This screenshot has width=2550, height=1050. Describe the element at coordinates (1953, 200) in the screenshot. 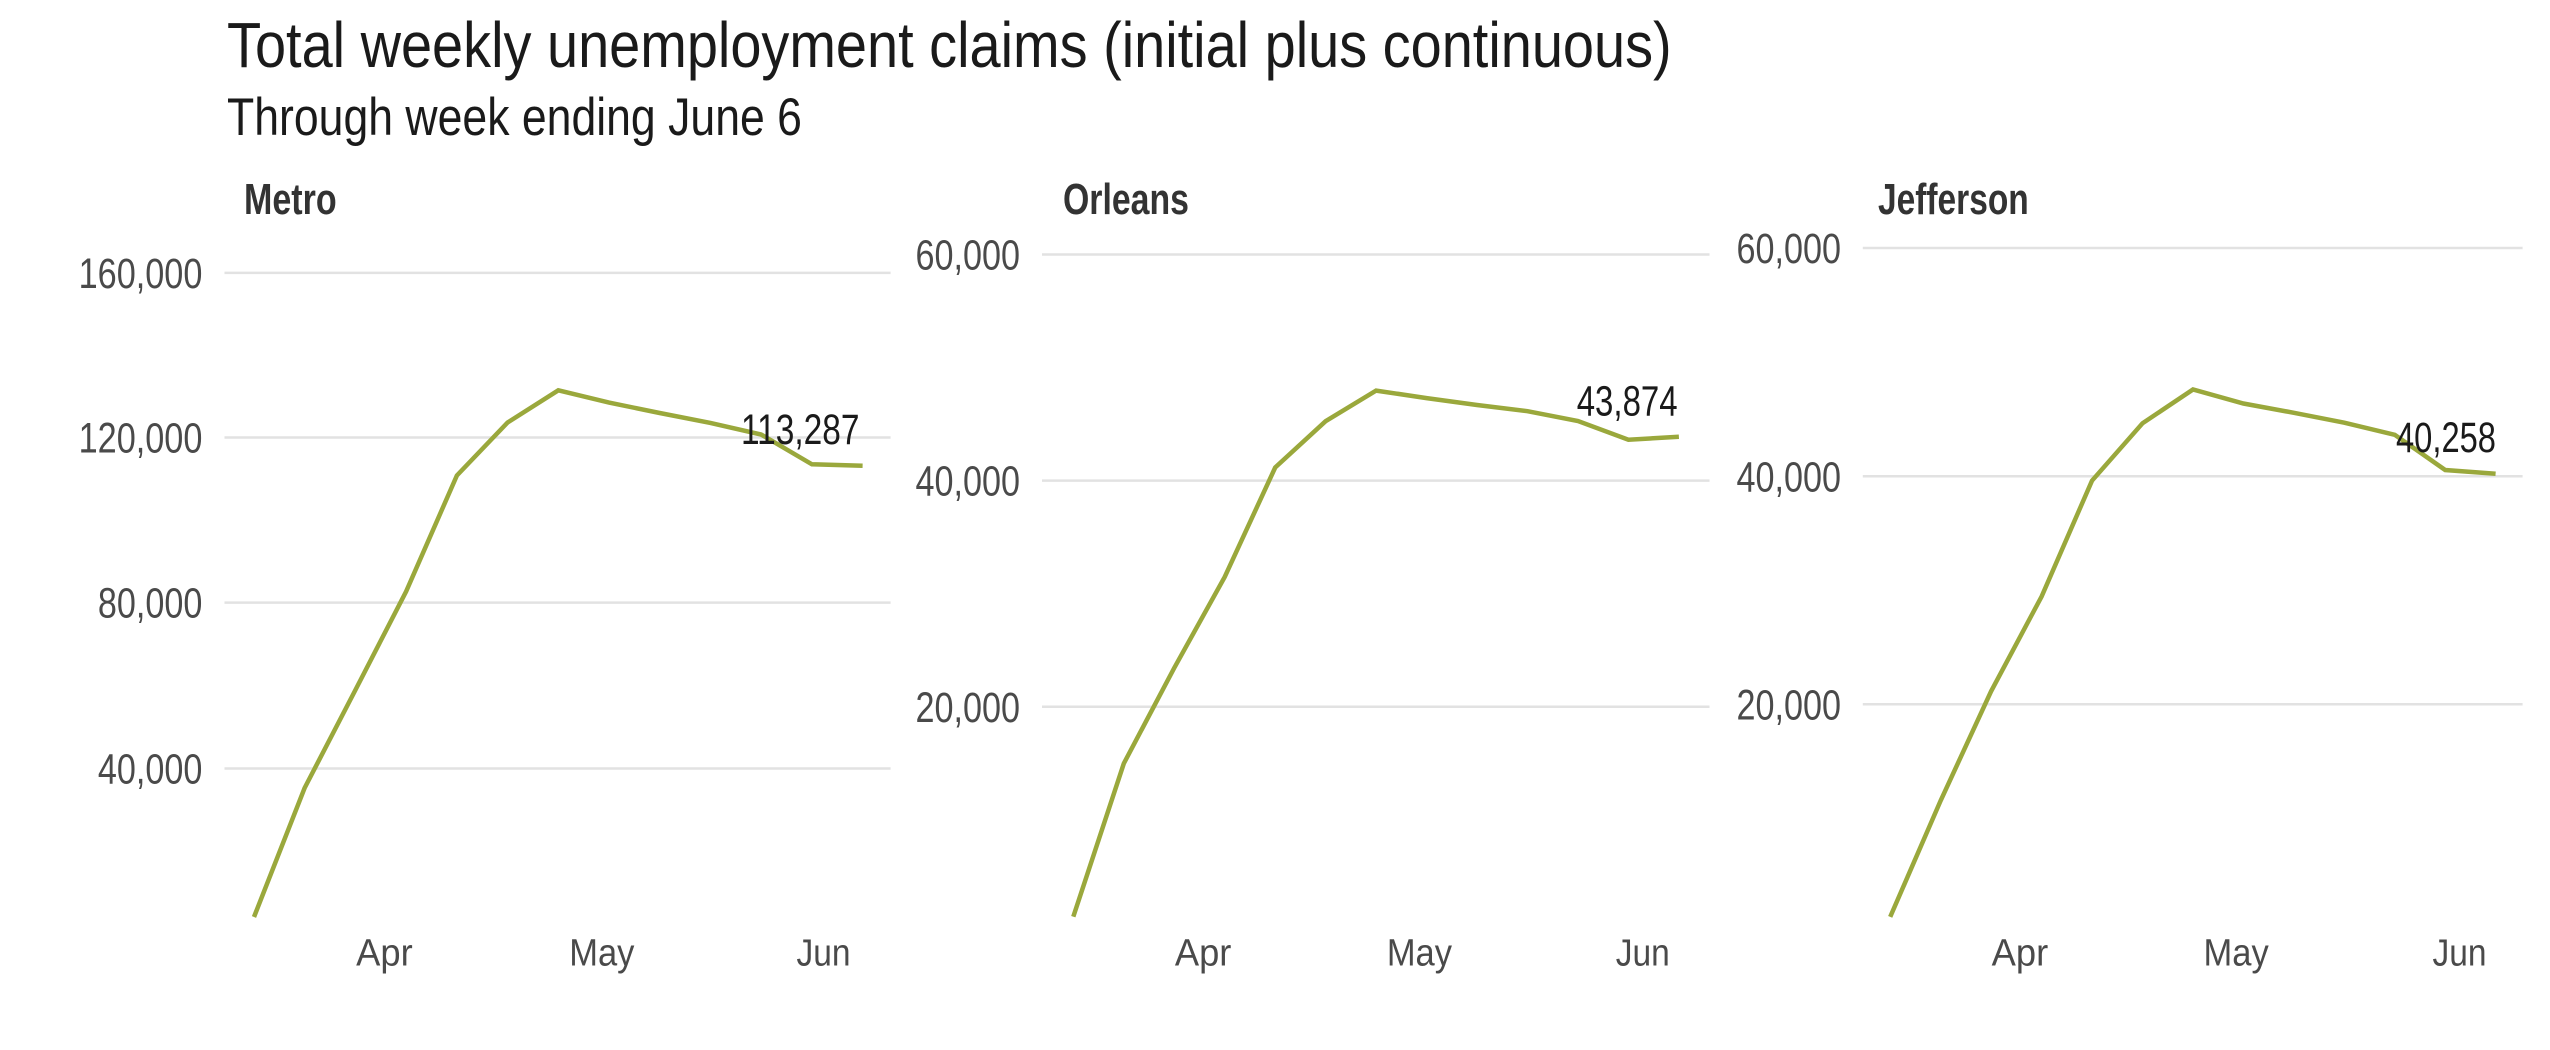

I see `svg-text: Jefferson` at that location.